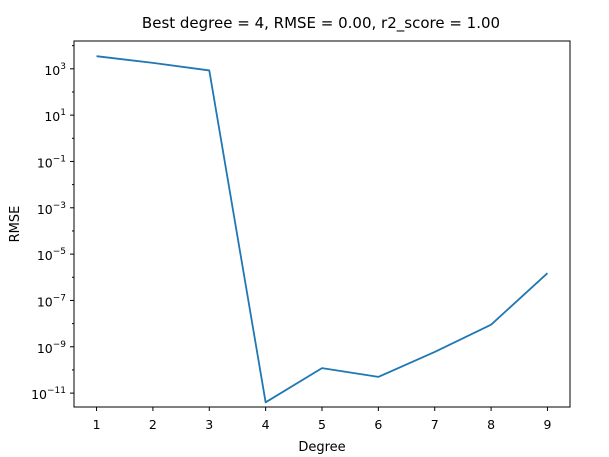 This screenshot has height=457, width=609. I want to click on y-tick-label: 10¹, so click(55, 116).